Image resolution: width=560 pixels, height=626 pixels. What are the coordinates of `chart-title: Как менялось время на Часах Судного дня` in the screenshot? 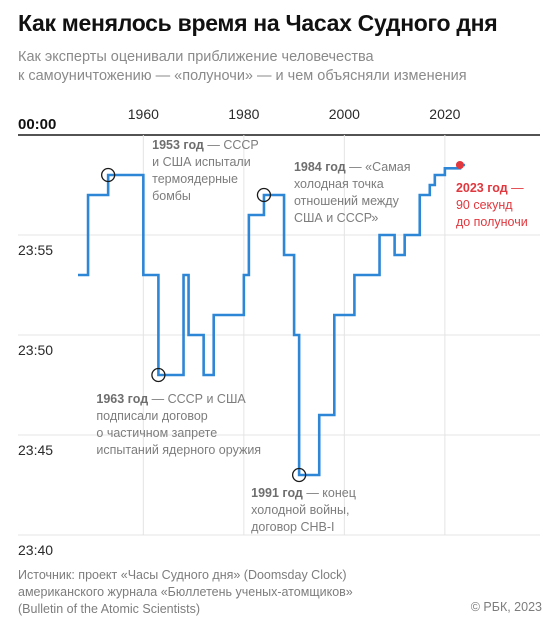 It's located at (258, 23).